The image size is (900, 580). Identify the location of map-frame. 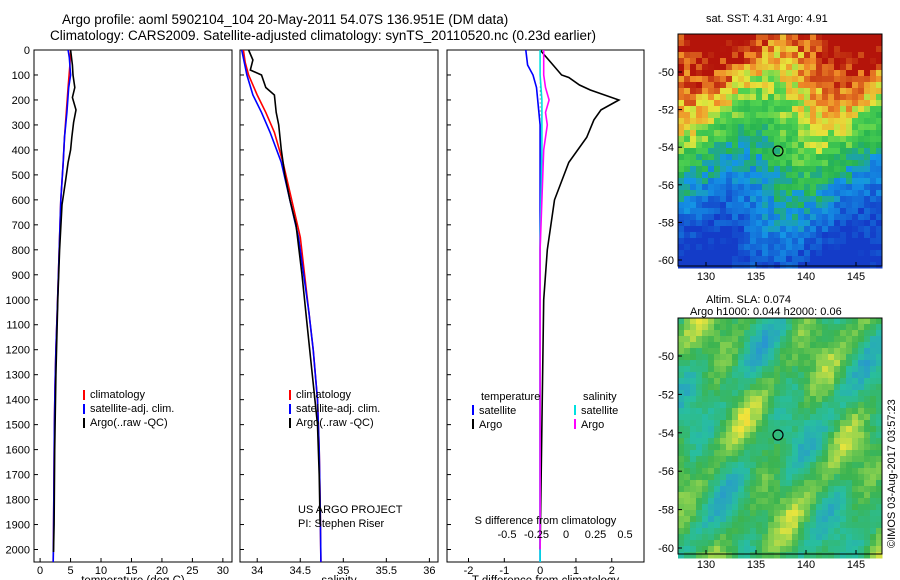
(780, 436).